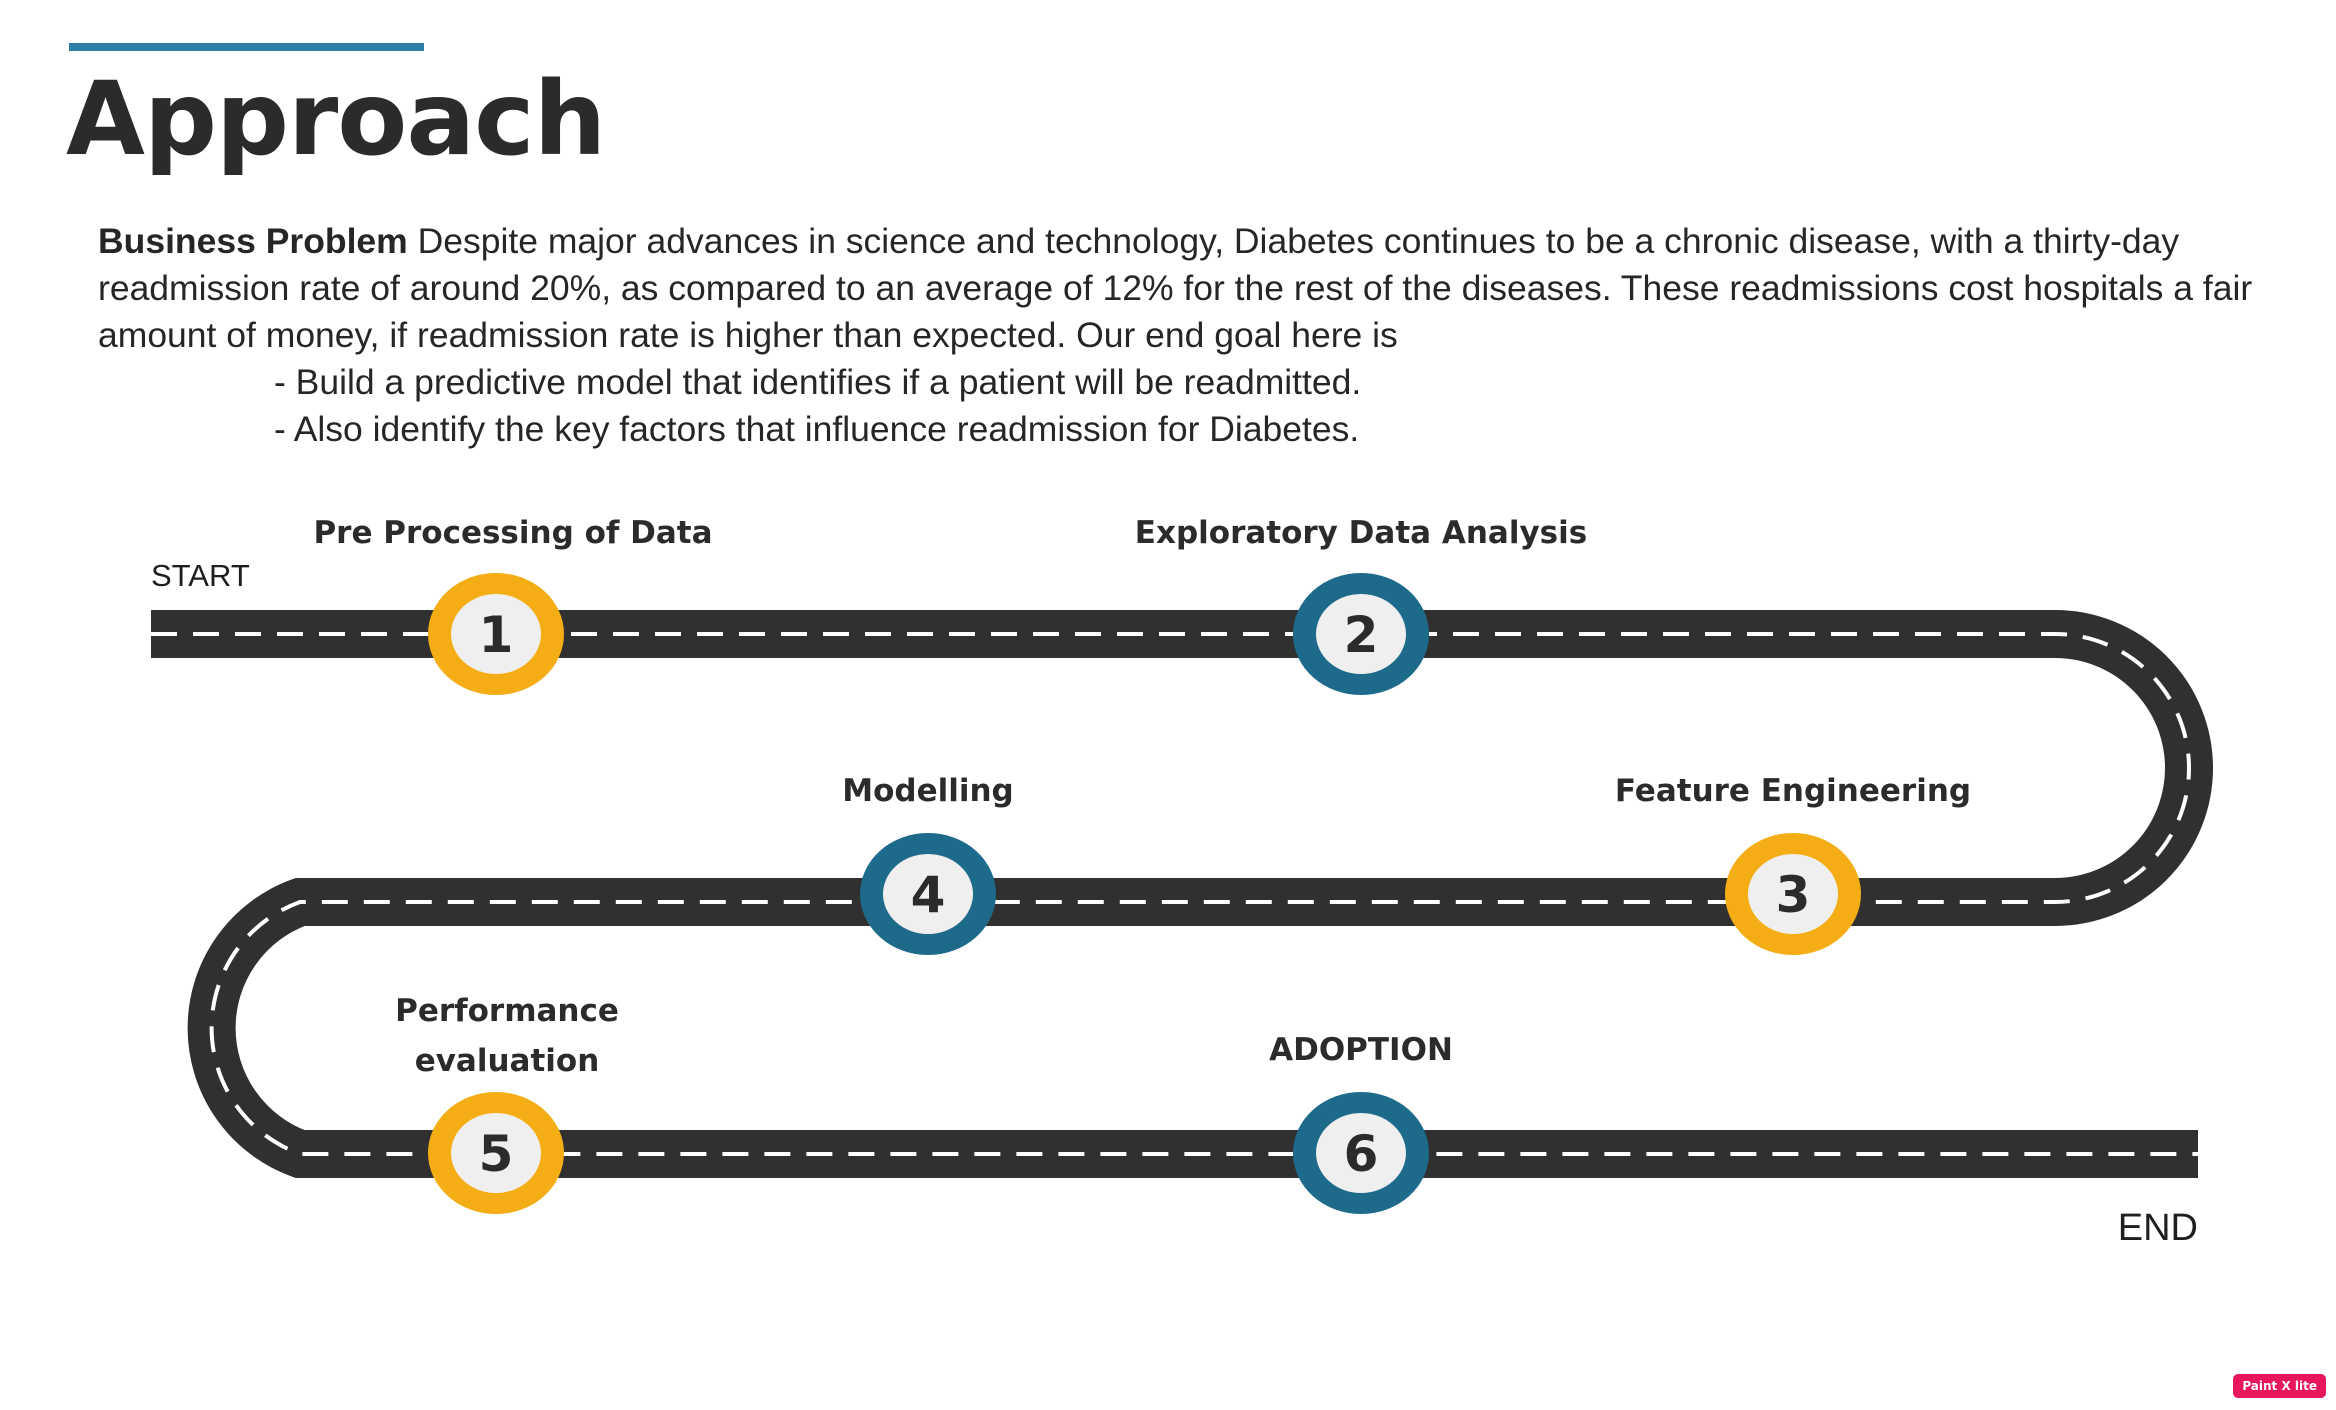  I want to click on milestone-label: Pre Processing of Data, so click(512, 533).